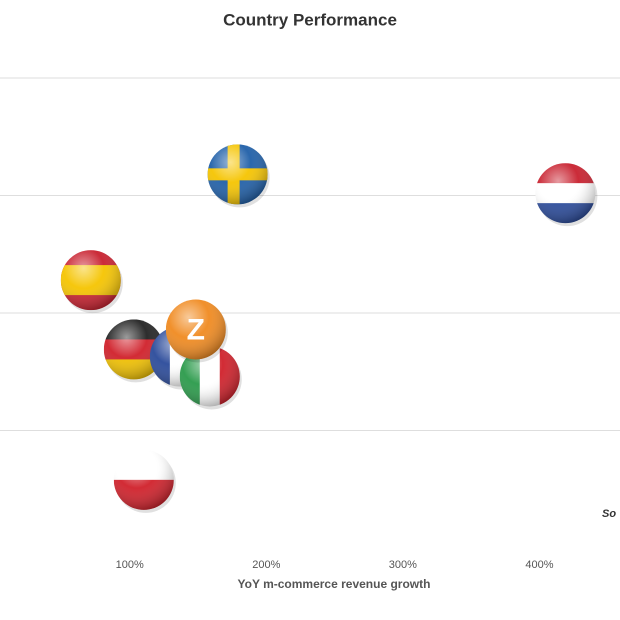 This screenshot has width=620, height=620. I want to click on x-axis-label: YoY m-commerce revenue growth, so click(334, 584).